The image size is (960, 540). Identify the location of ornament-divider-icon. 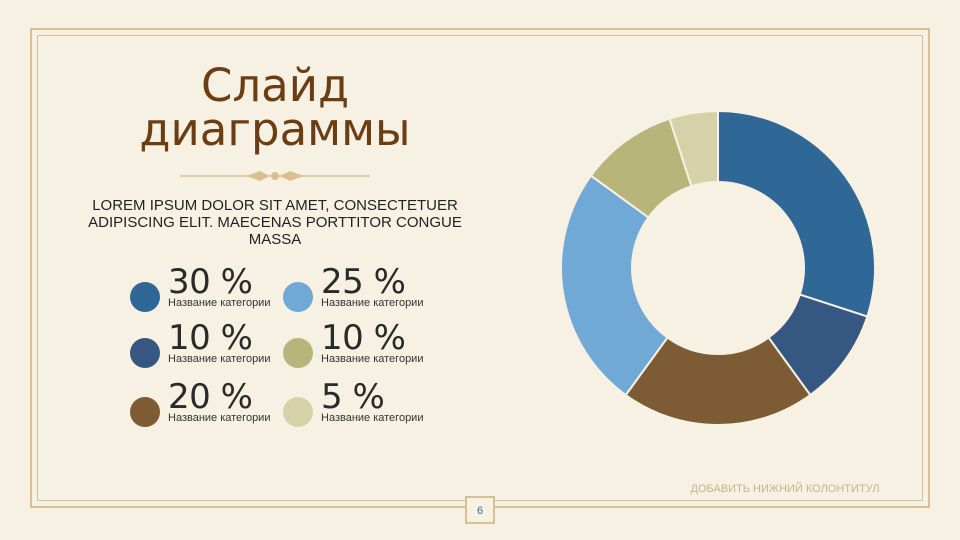
(275, 176).